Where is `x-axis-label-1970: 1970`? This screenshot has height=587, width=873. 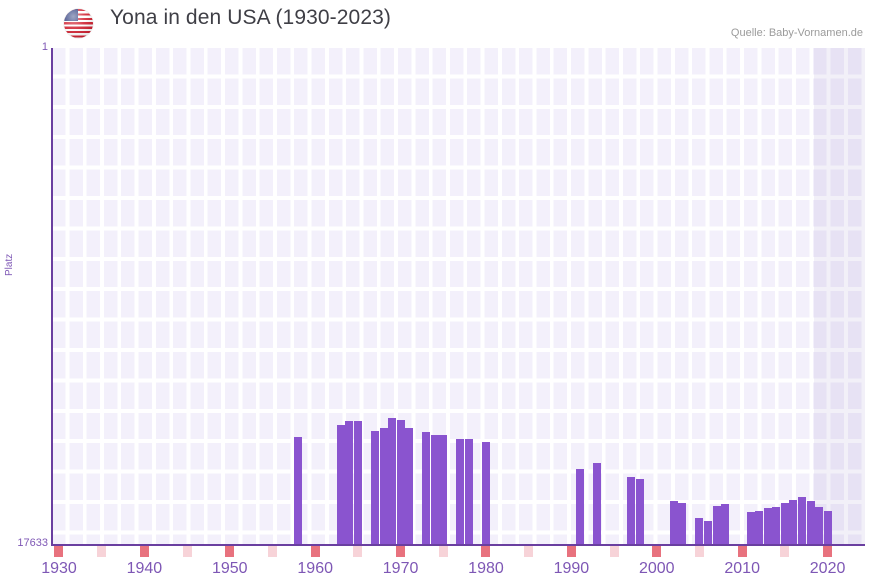 x-axis-label-1970: 1970 is located at coordinates (400, 568).